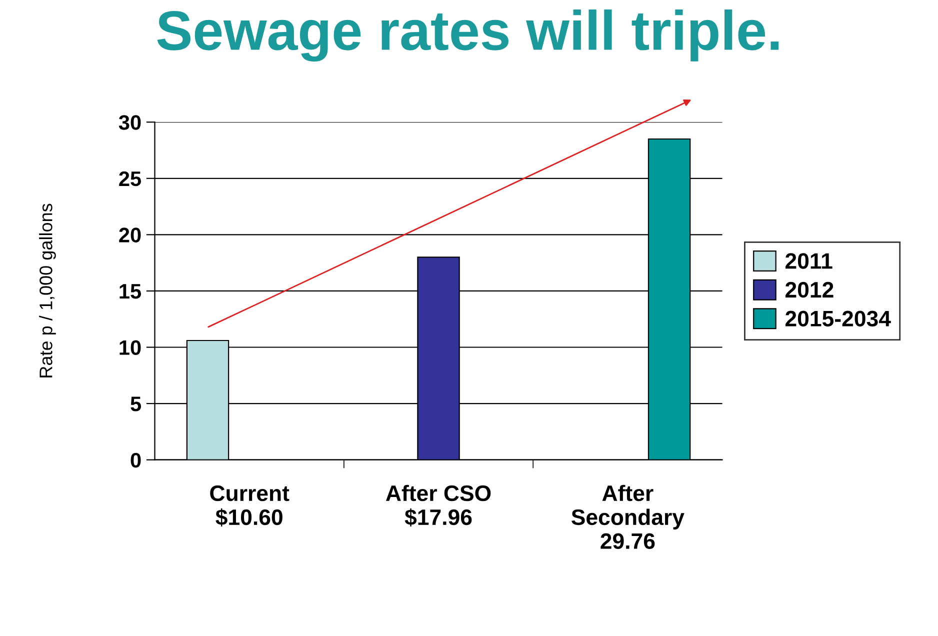  What do you see at coordinates (130, 235) in the screenshot?
I see `y-tick-label: 20` at bounding box center [130, 235].